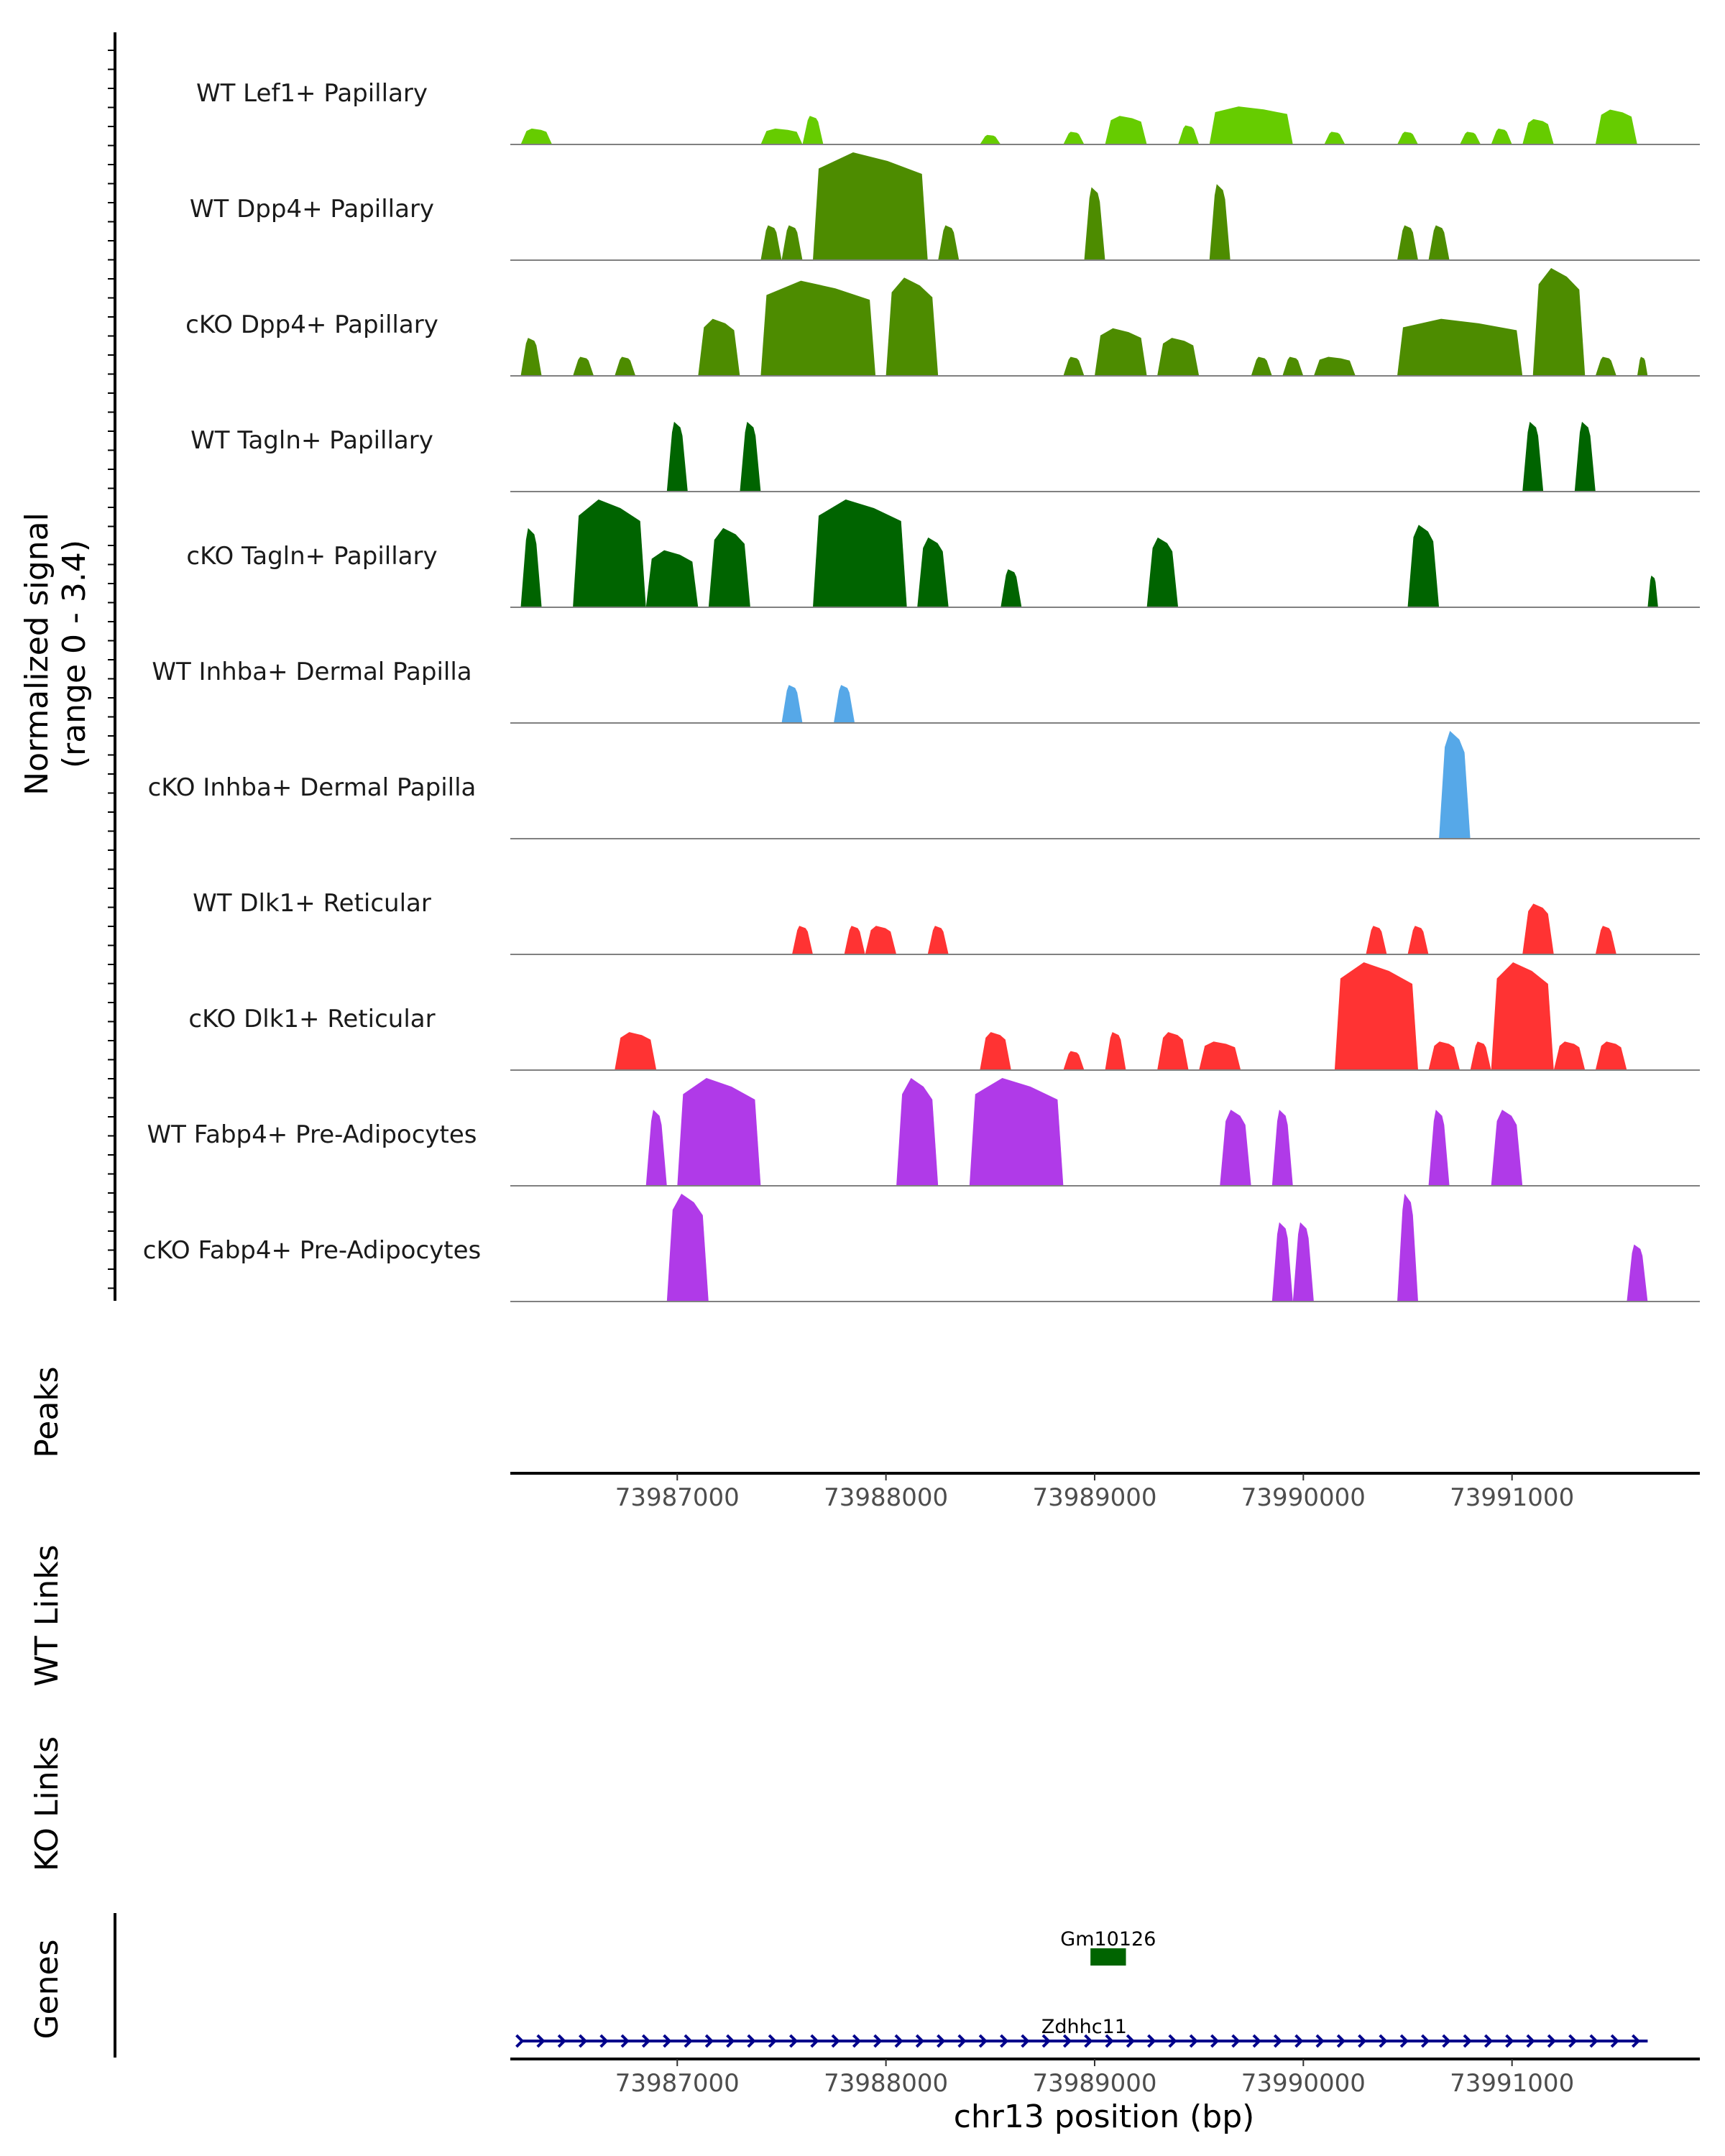 Image resolution: width=1725 pixels, height=2156 pixels. Describe the element at coordinates (942, 322) in the screenshot. I see `track-cko-dpp4-papillary: cKO Dpp4+ Papillary` at that location.